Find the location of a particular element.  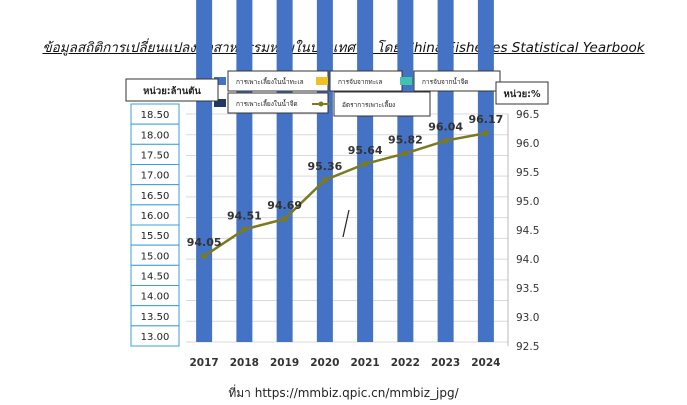

stray-mark is located at coordinates (346, 223).